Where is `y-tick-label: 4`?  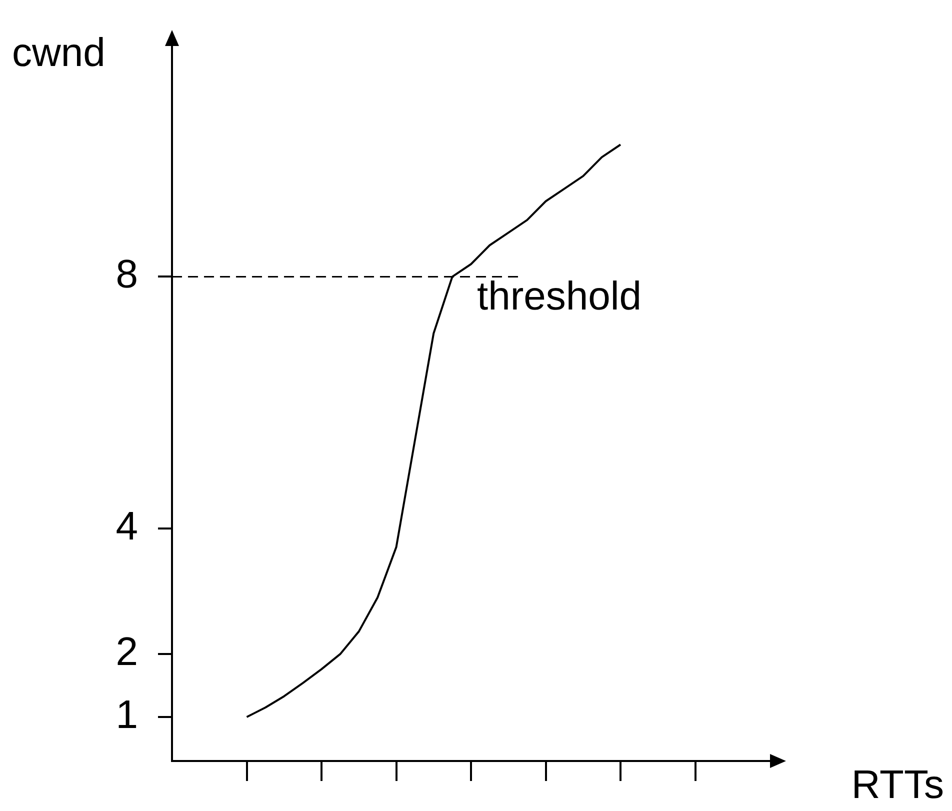
y-tick-label: 4 is located at coordinates (127, 526).